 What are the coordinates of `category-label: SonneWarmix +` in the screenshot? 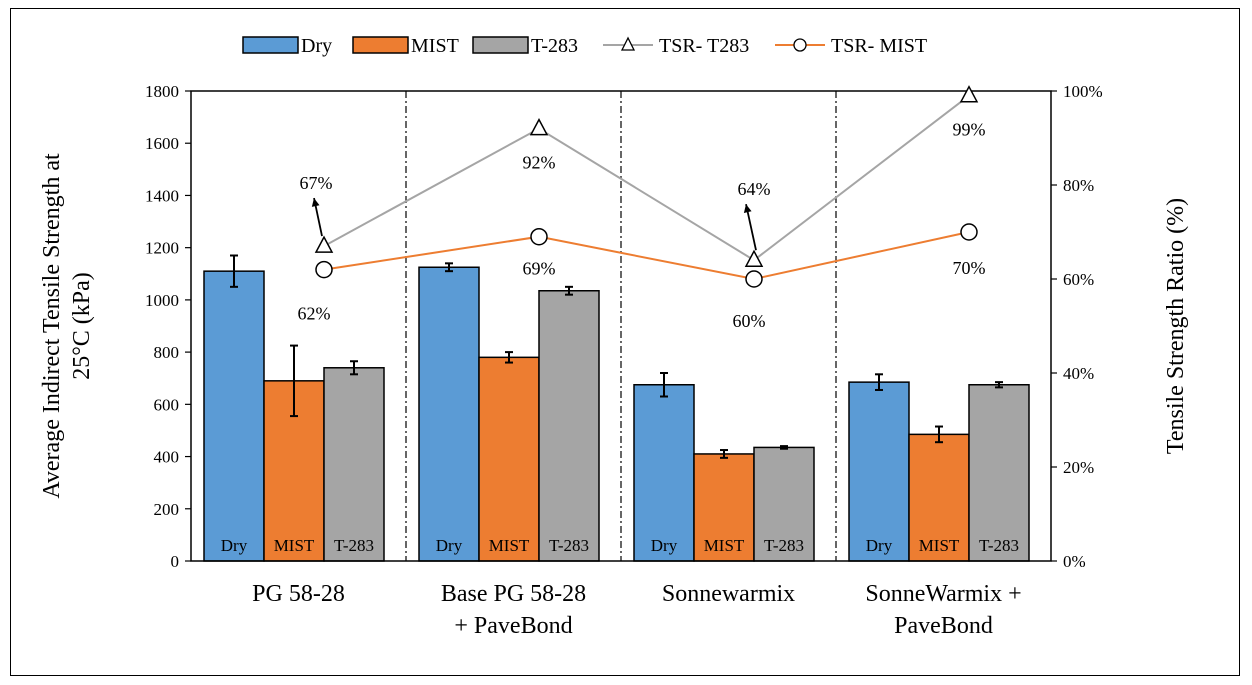 It's located at (943, 594).